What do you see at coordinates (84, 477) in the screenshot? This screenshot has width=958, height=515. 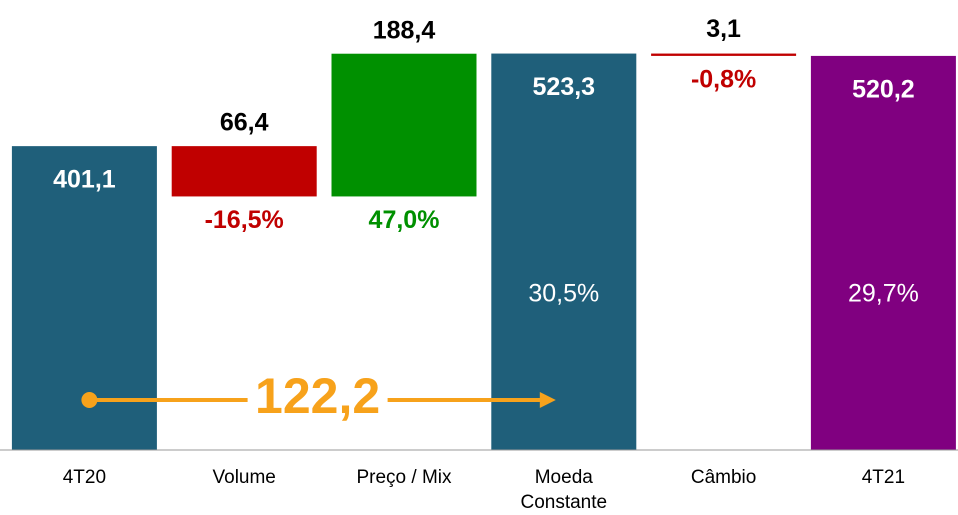 I see `x-tick-label: 4T20` at bounding box center [84, 477].